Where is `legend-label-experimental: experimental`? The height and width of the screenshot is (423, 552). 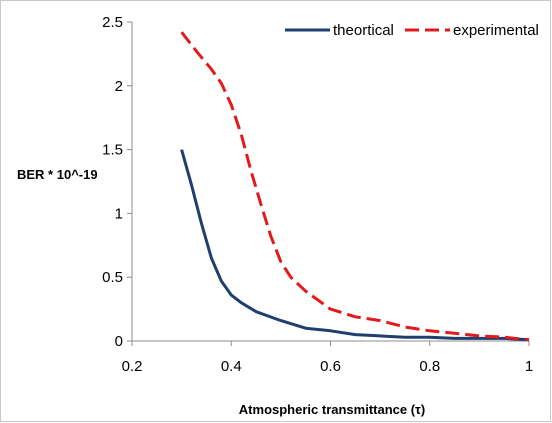 legend-label-experimental: experimental is located at coordinates (496, 30).